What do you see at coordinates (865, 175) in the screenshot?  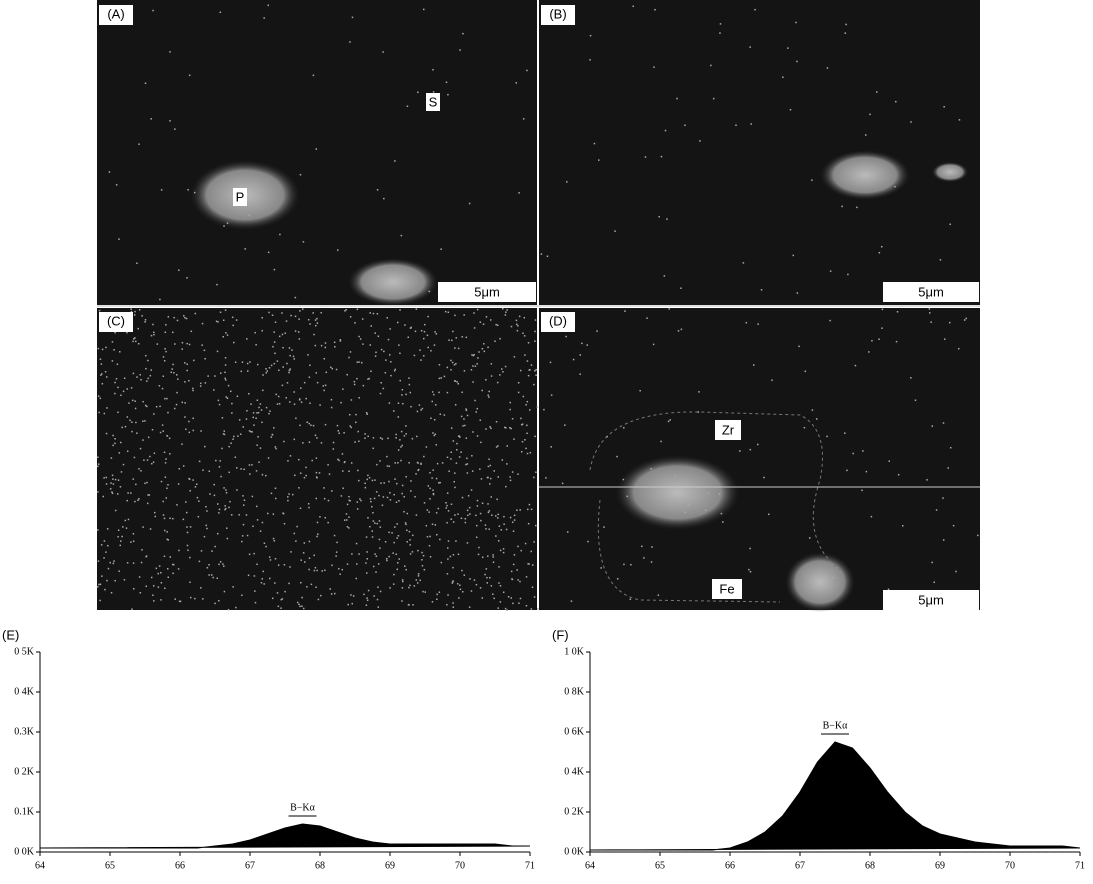 I see `particle` at bounding box center [865, 175].